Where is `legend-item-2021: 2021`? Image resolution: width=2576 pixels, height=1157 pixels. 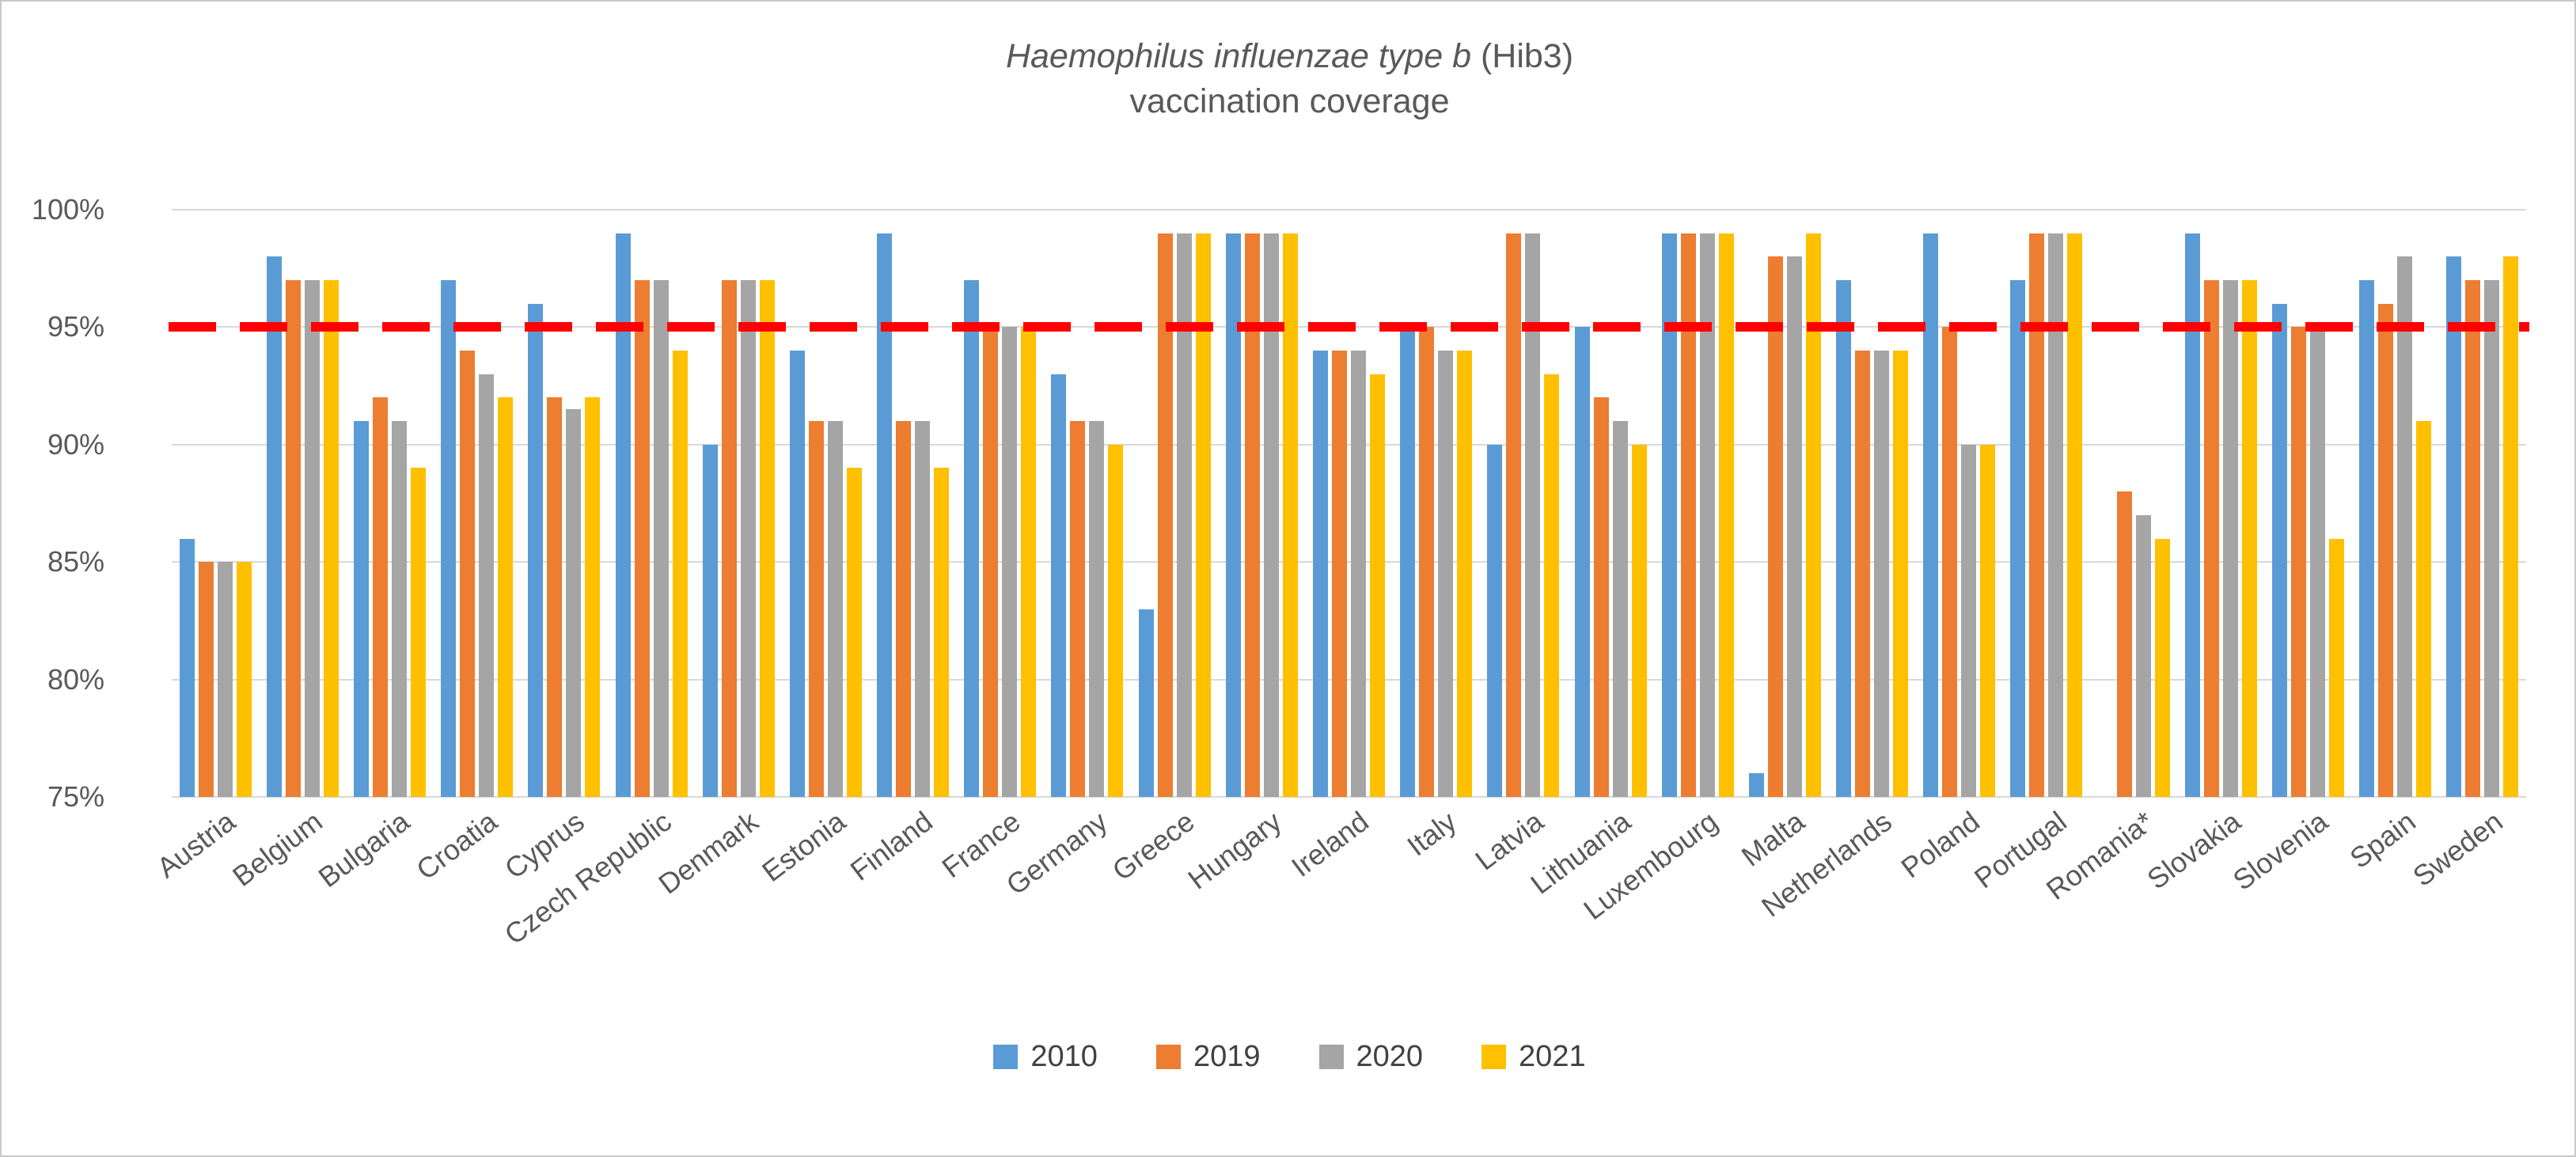
legend-item-2021: 2021 is located at coordinates (1533, 1057).